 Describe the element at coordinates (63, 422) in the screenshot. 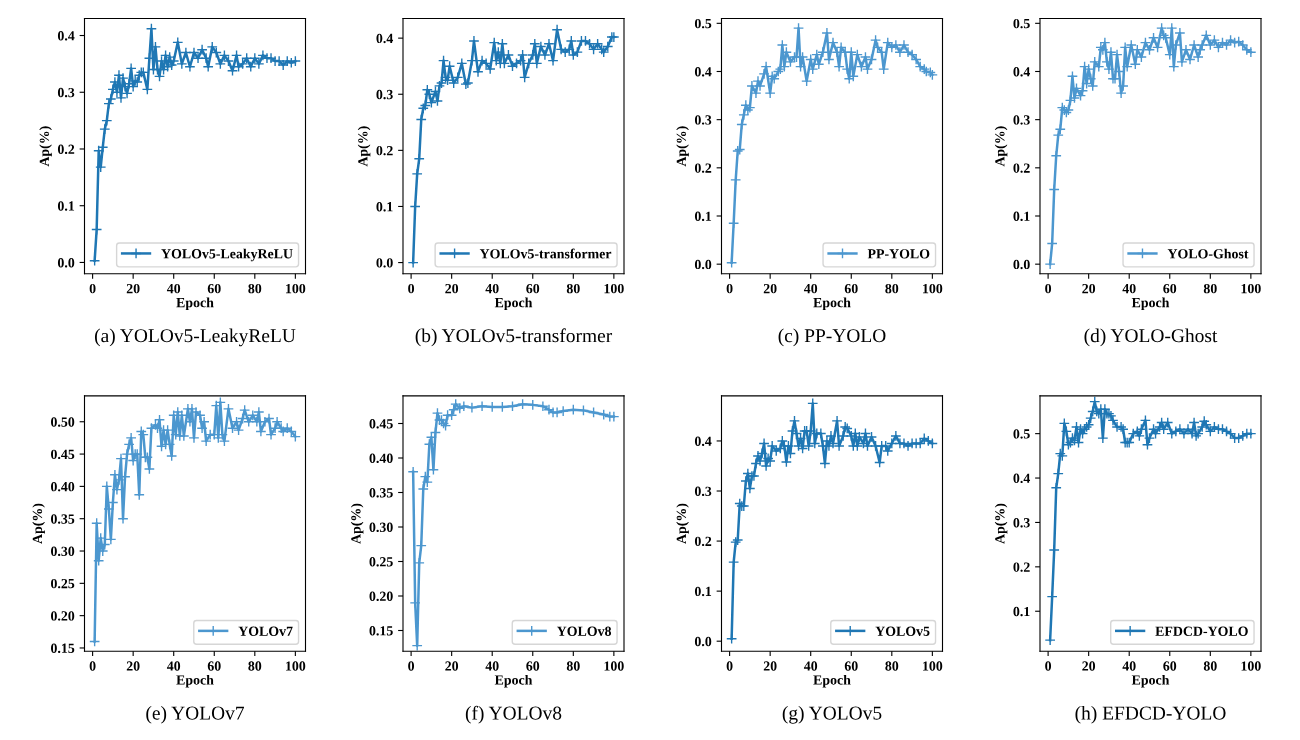

I see `y-tick-label: 0.50` at that location.